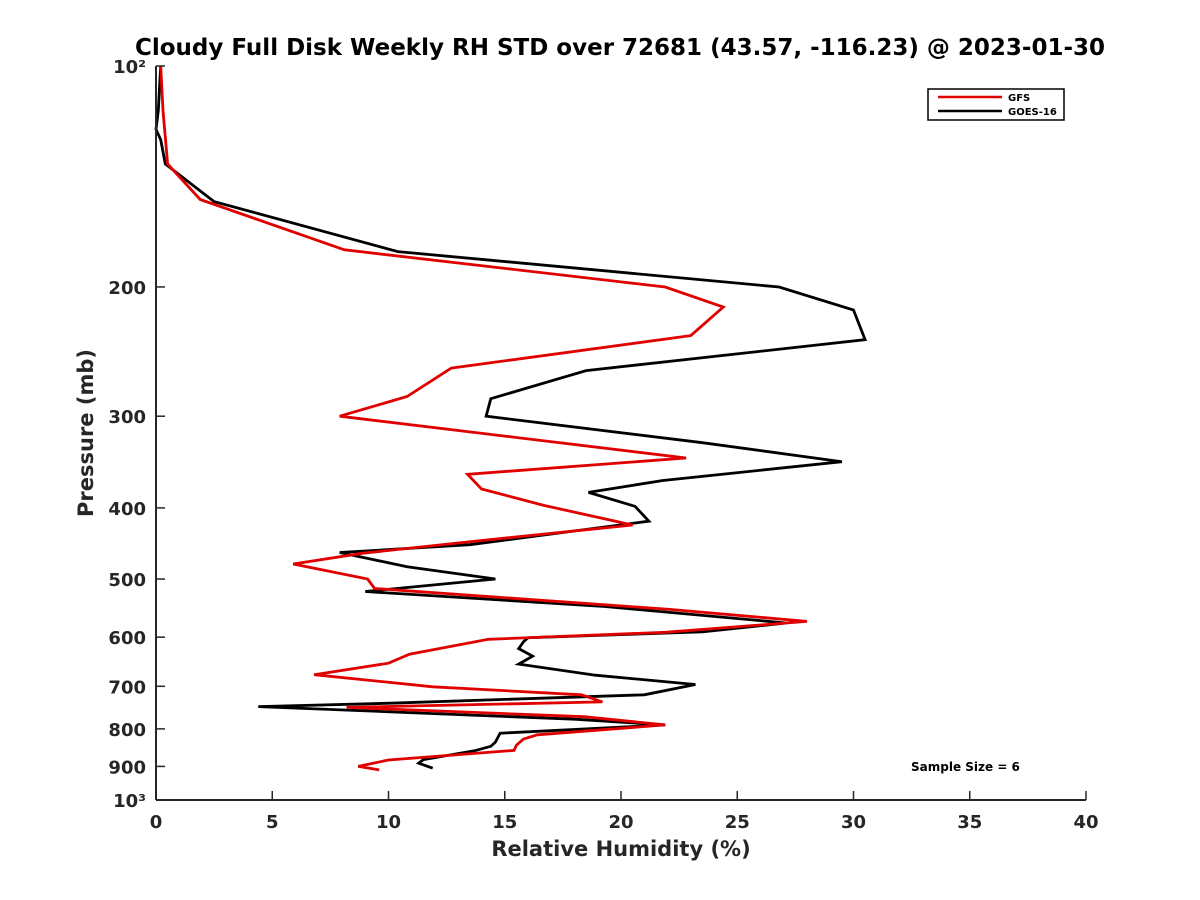 The image size is (1200, 900). I want to click on y-tick-label: 300, so click(127, 417).